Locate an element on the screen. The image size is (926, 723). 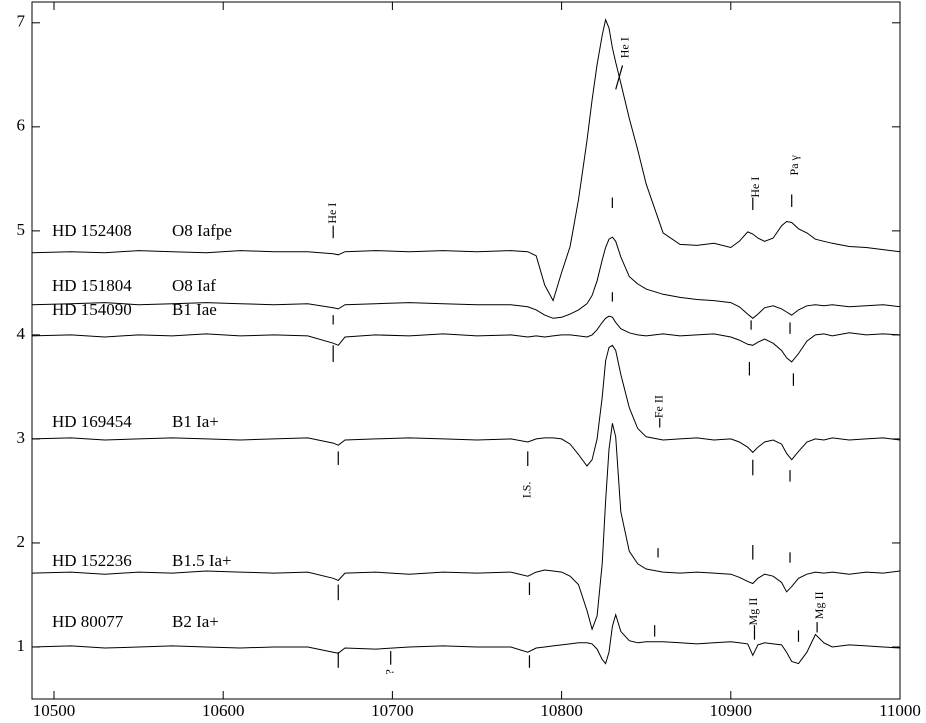
annotation: Pa γ is located at coordinates (794, 164).